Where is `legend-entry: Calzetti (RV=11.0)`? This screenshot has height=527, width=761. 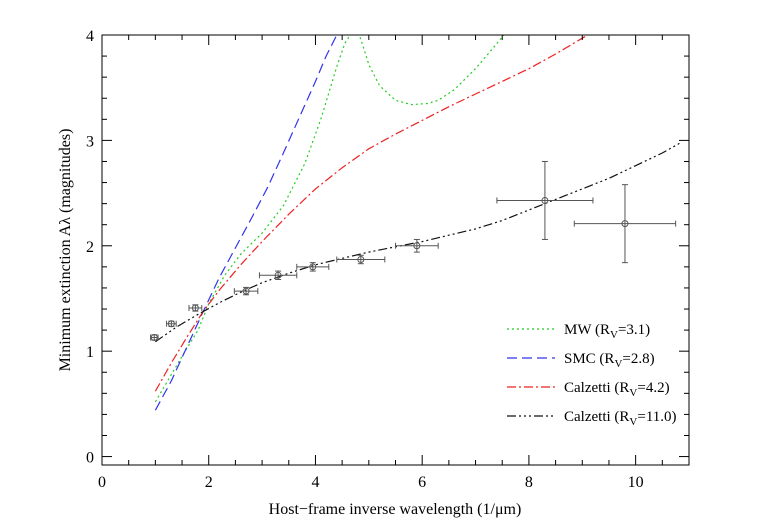
legend-entry: Calzetti (RV=11.0) is located at coordinates (592, 418).